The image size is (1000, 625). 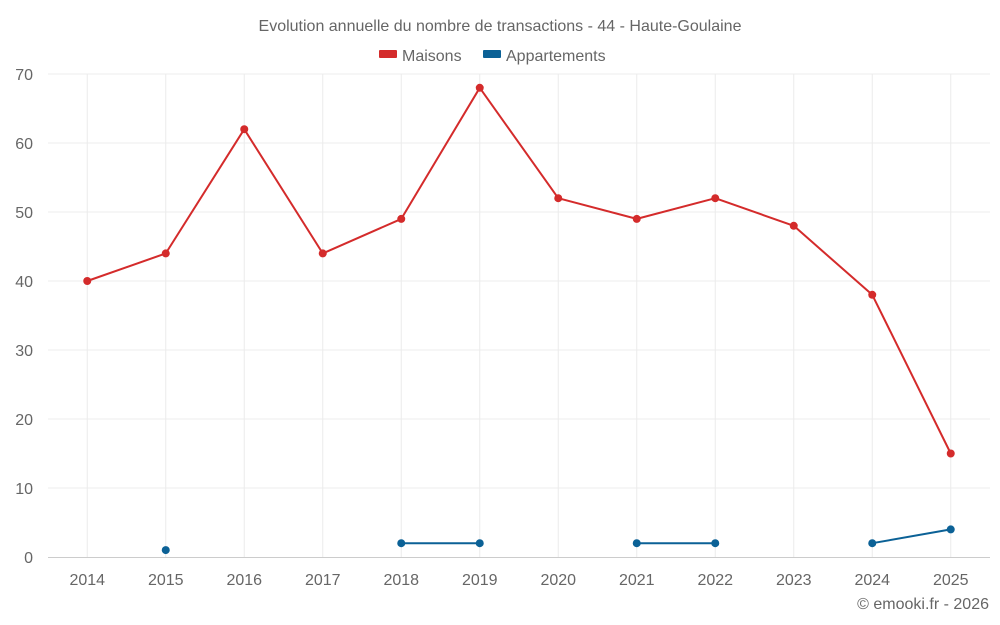 What do you see at coordinates (388, 54) in the screenshot?
I see `legend-swatch-maisons` at bounding box center [388, 54].